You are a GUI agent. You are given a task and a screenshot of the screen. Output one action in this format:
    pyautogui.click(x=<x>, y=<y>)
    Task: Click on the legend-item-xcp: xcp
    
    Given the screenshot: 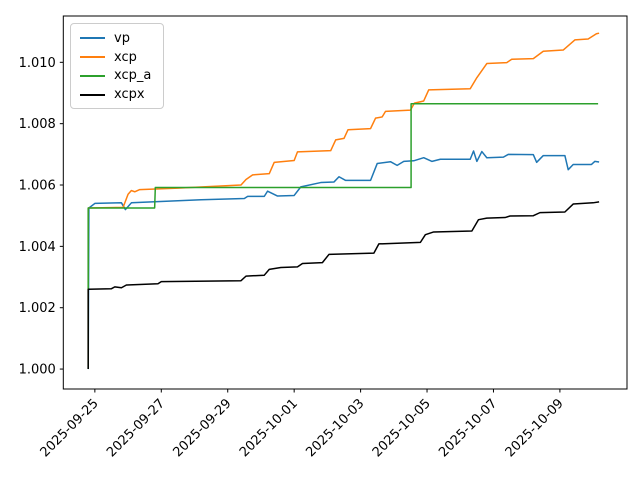 What is the action you would take?
    pyautogui.click(x=117, y=57)
    